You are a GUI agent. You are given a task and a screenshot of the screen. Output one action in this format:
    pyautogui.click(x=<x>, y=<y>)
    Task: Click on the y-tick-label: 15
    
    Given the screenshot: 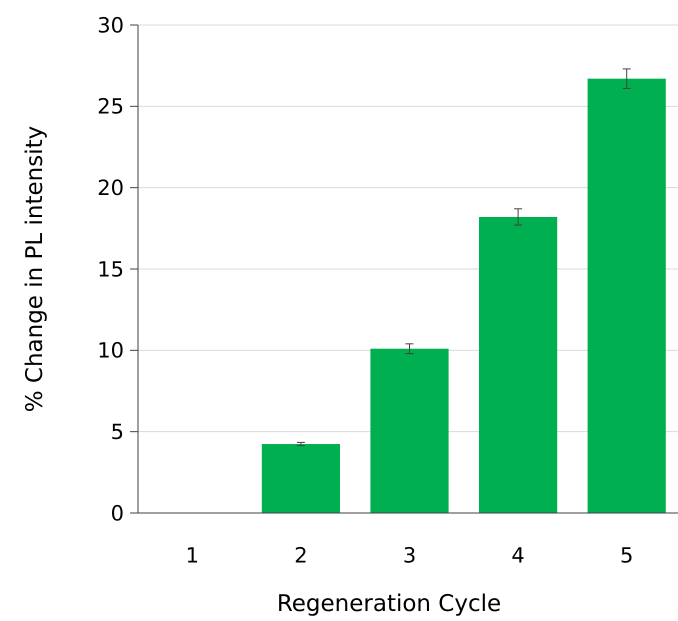 What is the action you would take?
    pyautogui.click(x=110, y=269)
    